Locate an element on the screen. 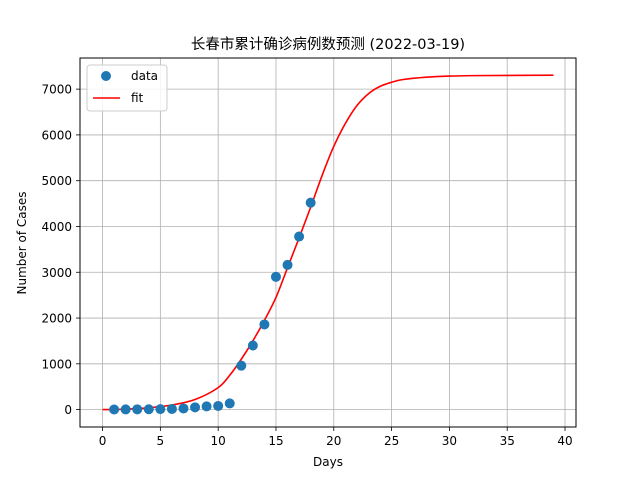 The image size is (640, 480). x-tick-label: 5 is located at coordinates (161, 441).